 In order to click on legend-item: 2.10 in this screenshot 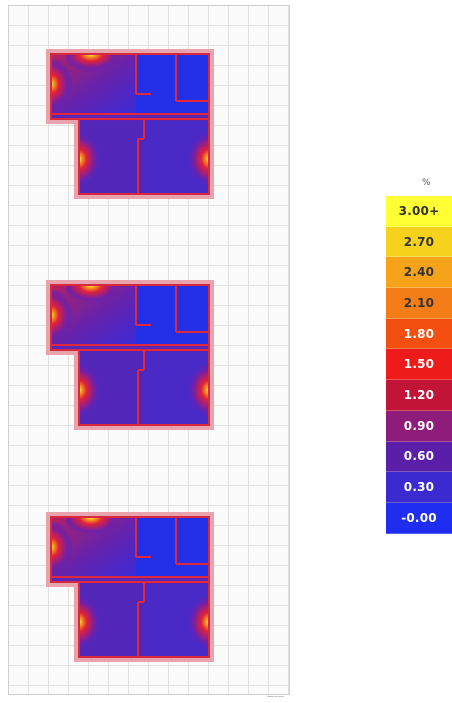, I will do `click(419, 303)`.